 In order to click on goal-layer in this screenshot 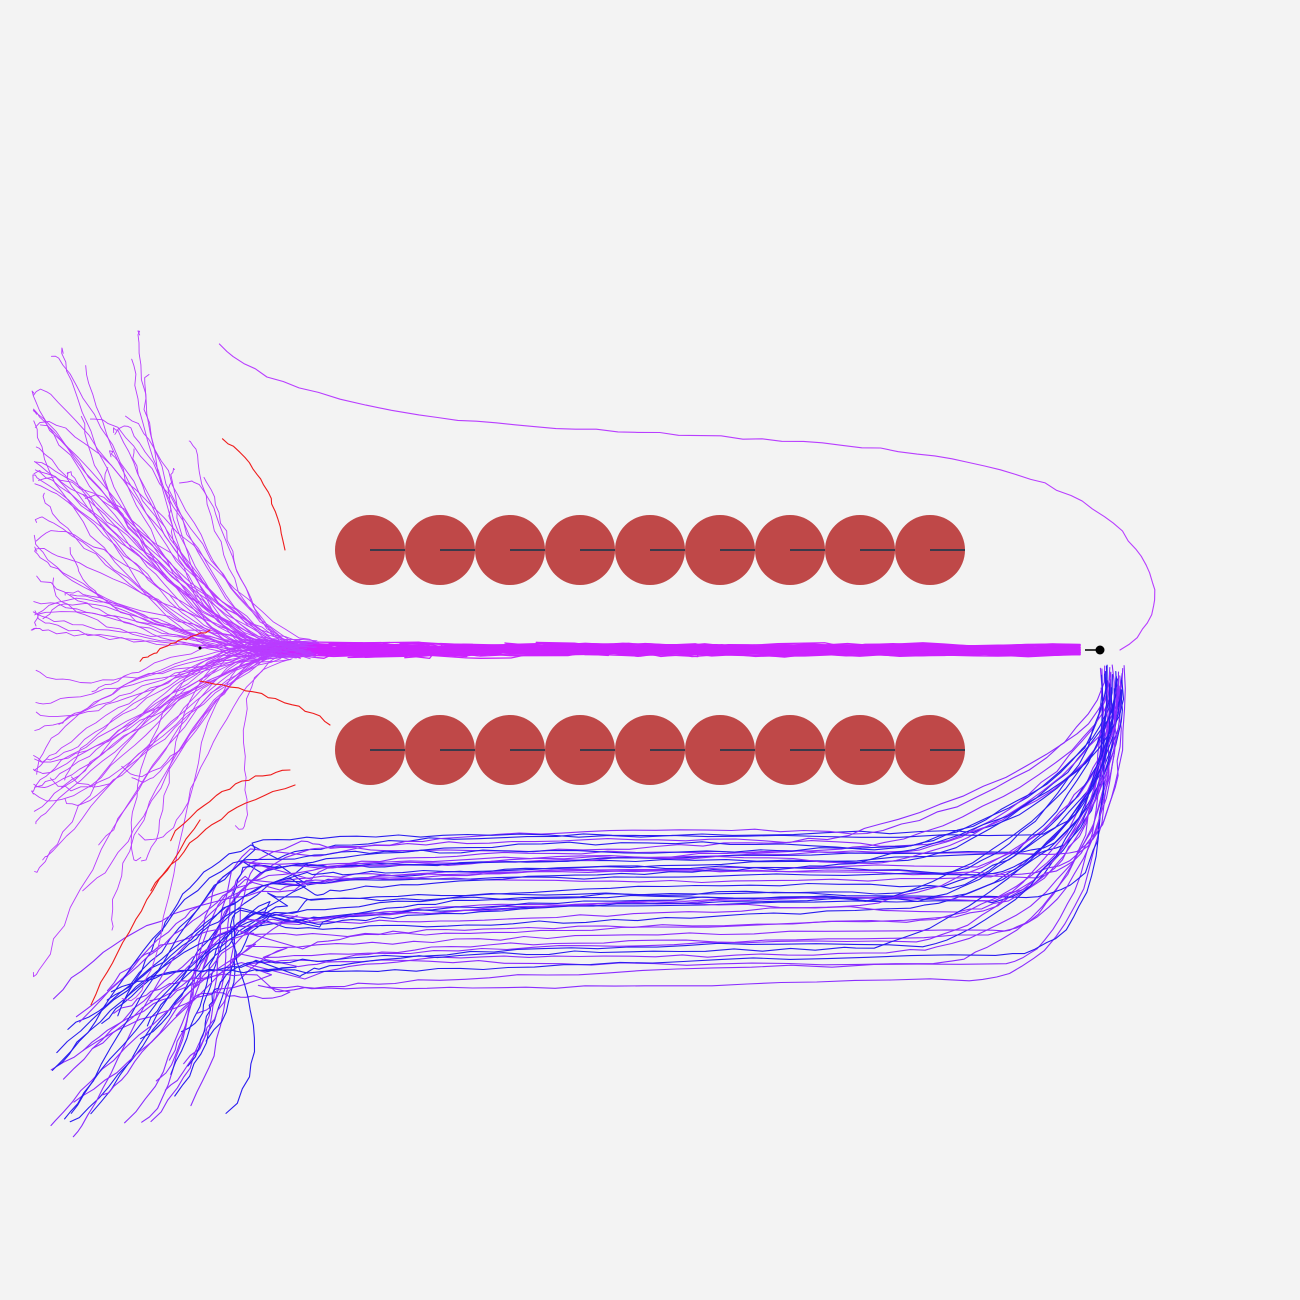, I will do `click(651, 650)`.